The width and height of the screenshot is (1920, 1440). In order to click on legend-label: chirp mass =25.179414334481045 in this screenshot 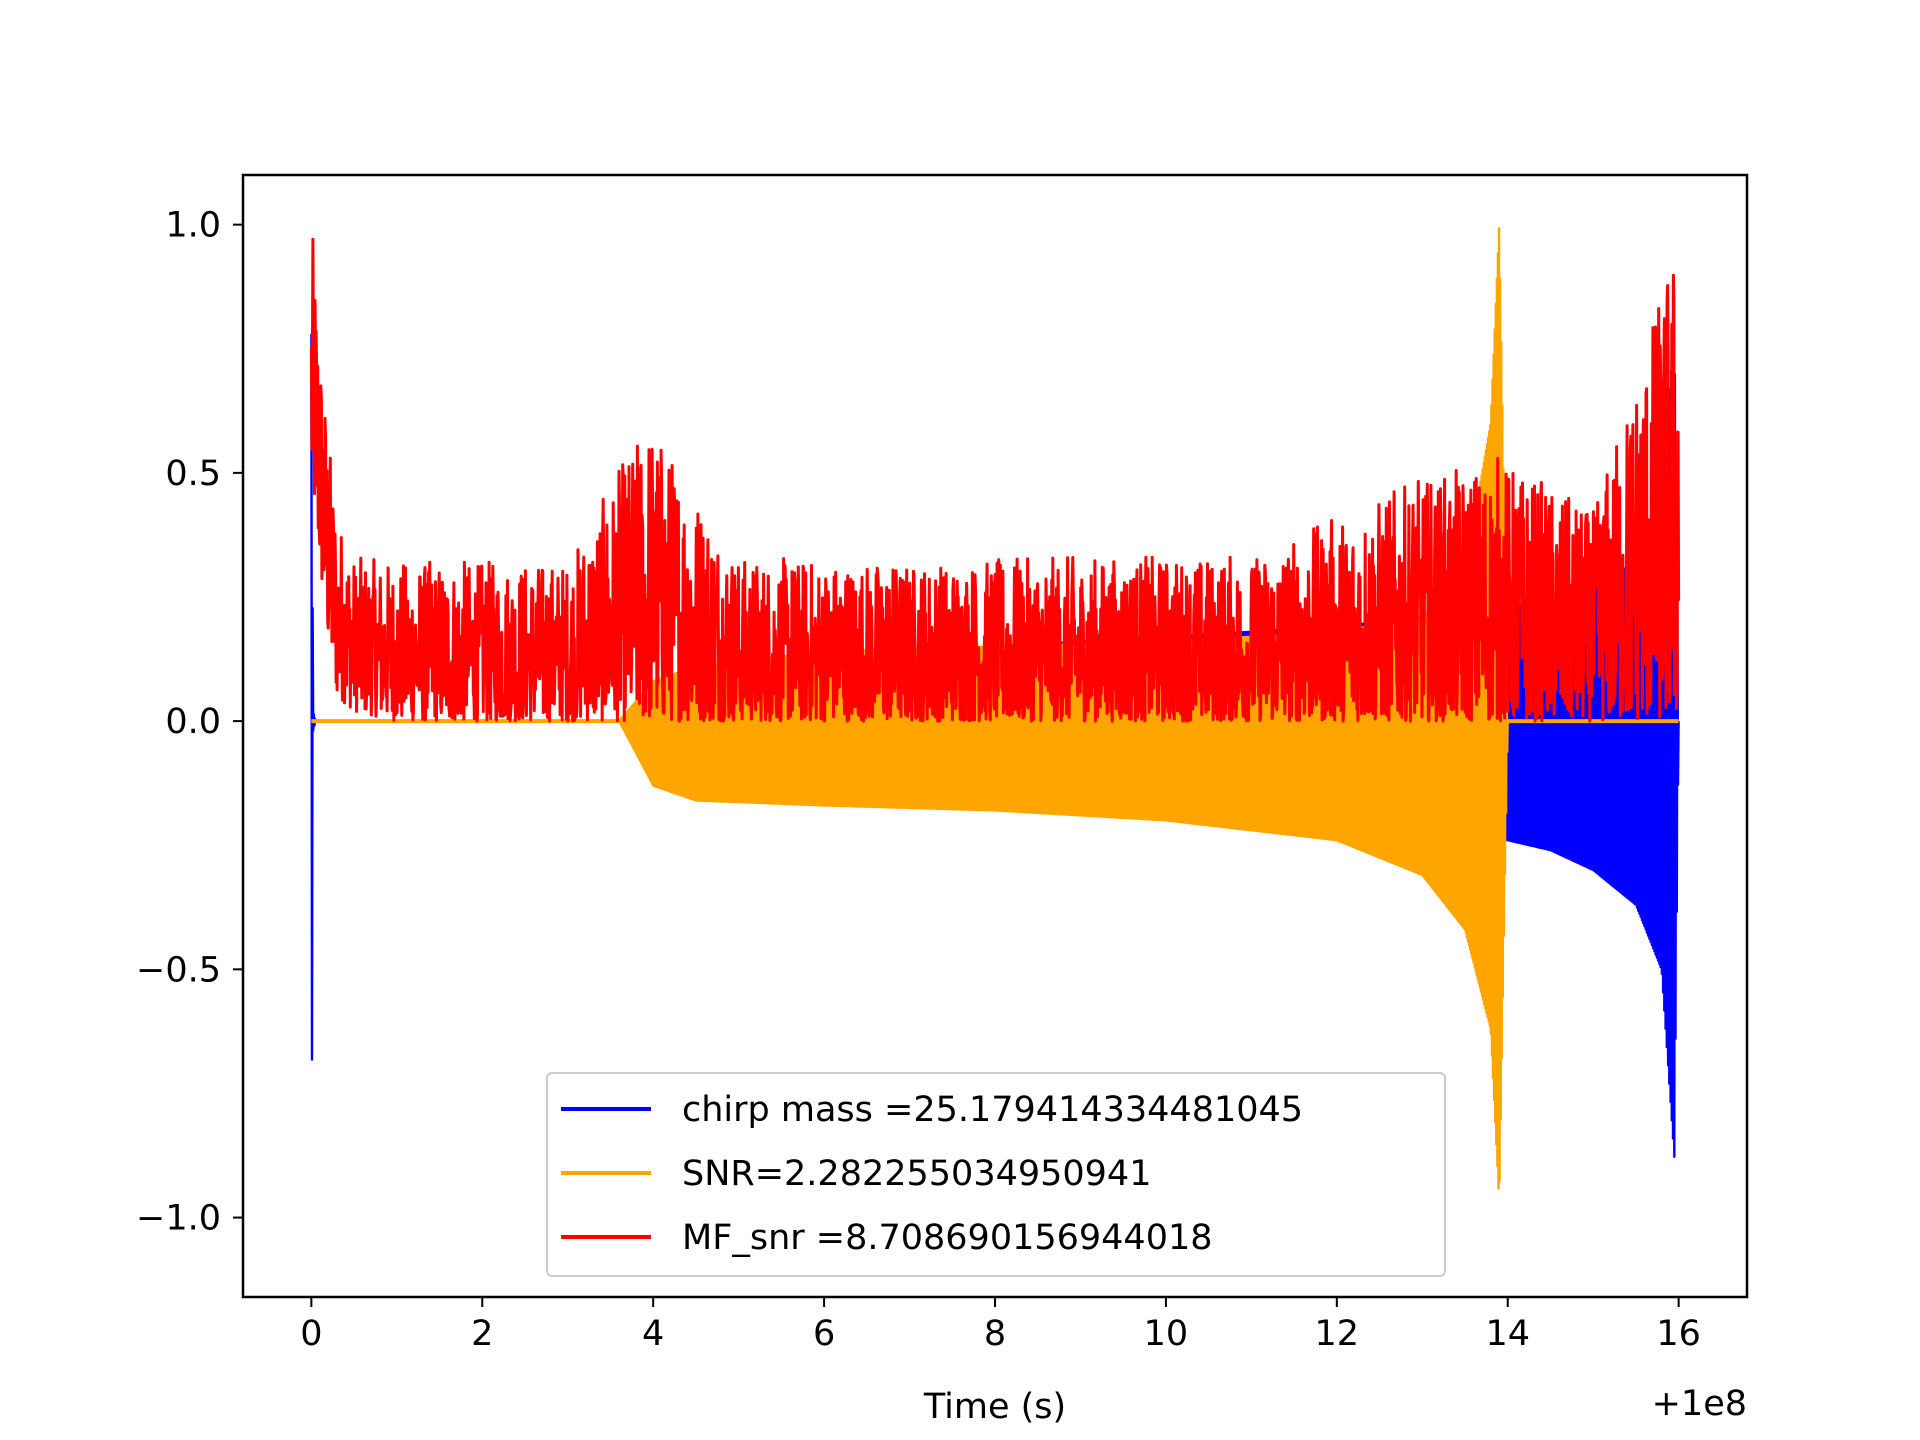, I will do `click(992, 1110)`.